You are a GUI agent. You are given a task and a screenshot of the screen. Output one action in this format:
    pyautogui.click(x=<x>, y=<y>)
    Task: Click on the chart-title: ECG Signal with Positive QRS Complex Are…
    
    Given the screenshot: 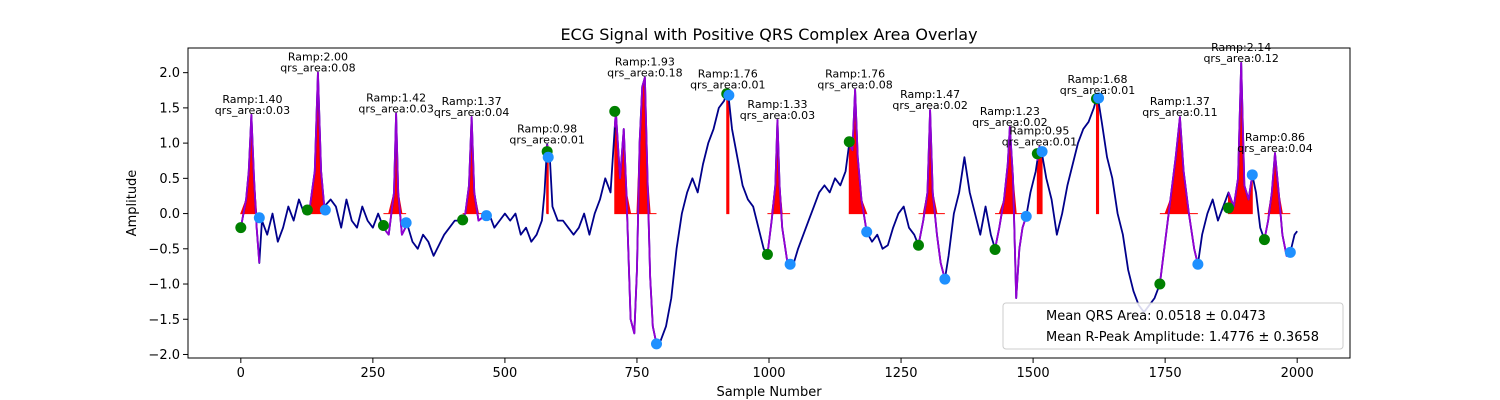 What is the action you would take?
    pyautogui.click(x=768, y=34)
    